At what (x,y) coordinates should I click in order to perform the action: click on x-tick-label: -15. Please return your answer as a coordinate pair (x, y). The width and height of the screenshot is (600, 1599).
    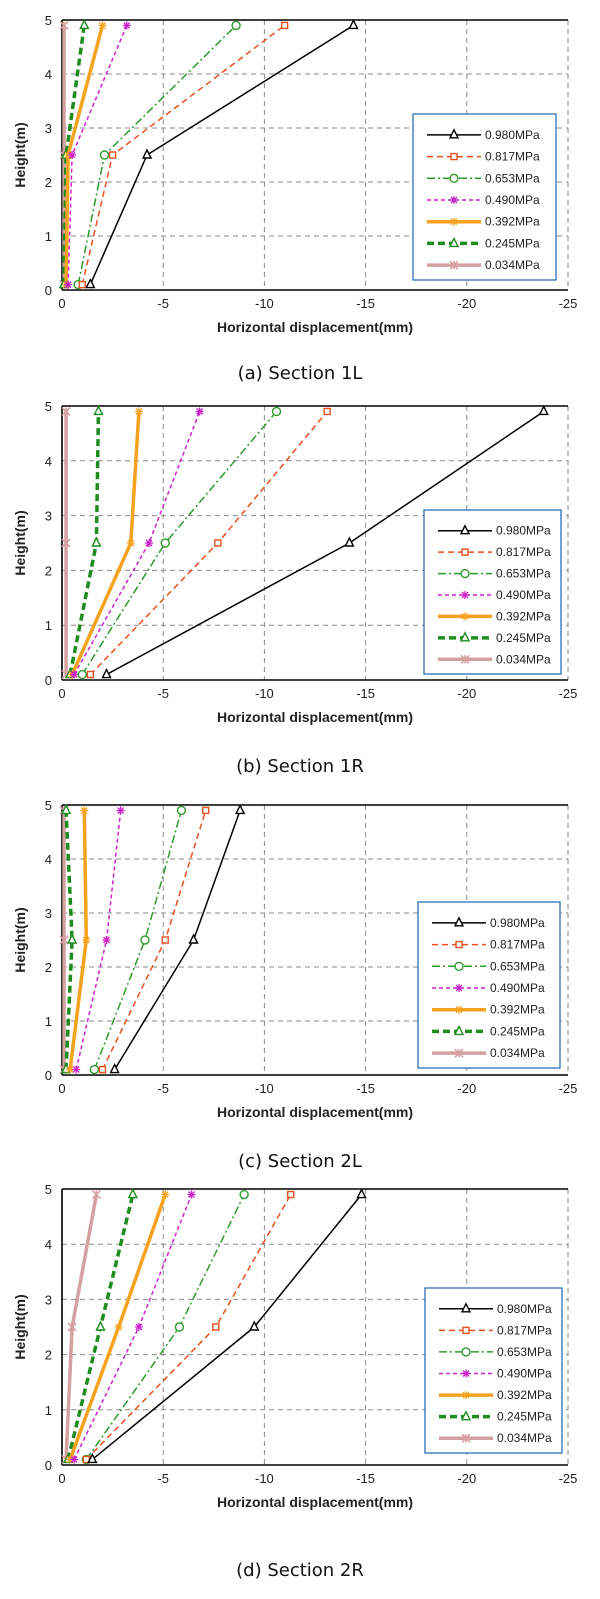
    Looking at the image, I should click on (365, 303).